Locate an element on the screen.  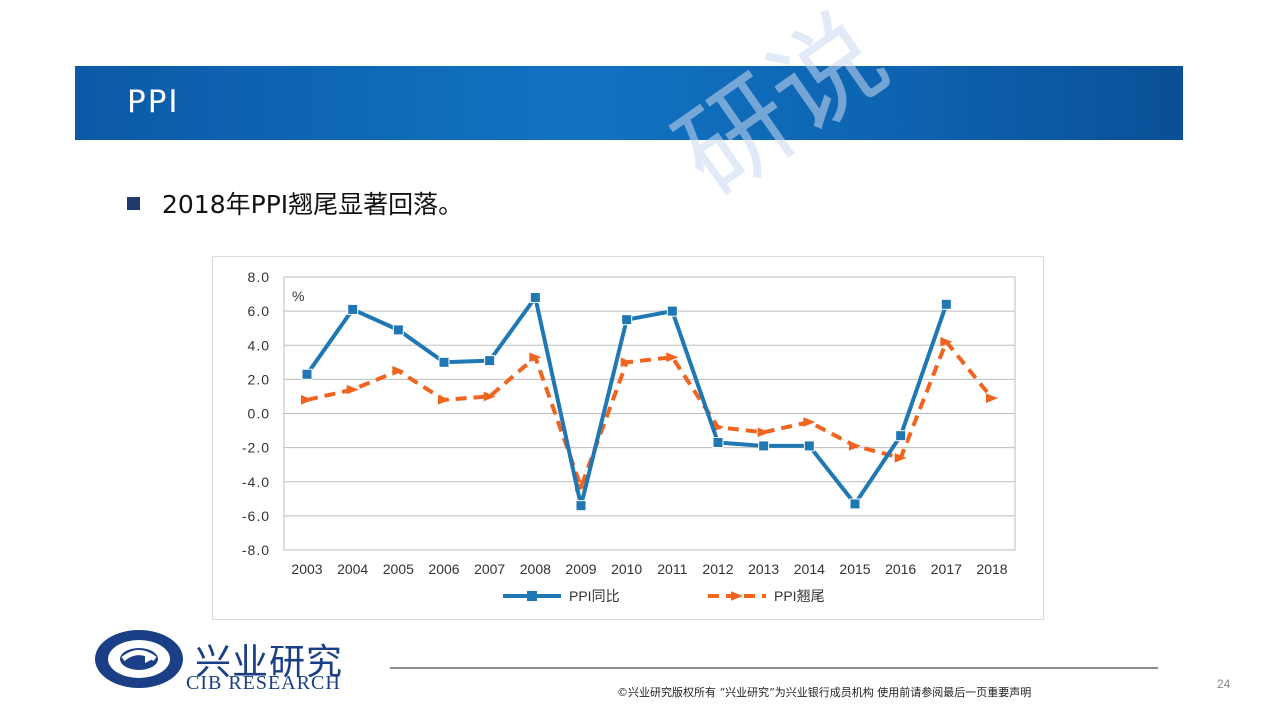
y-tick-label: -8.0 is located at coordinates (256, 550).